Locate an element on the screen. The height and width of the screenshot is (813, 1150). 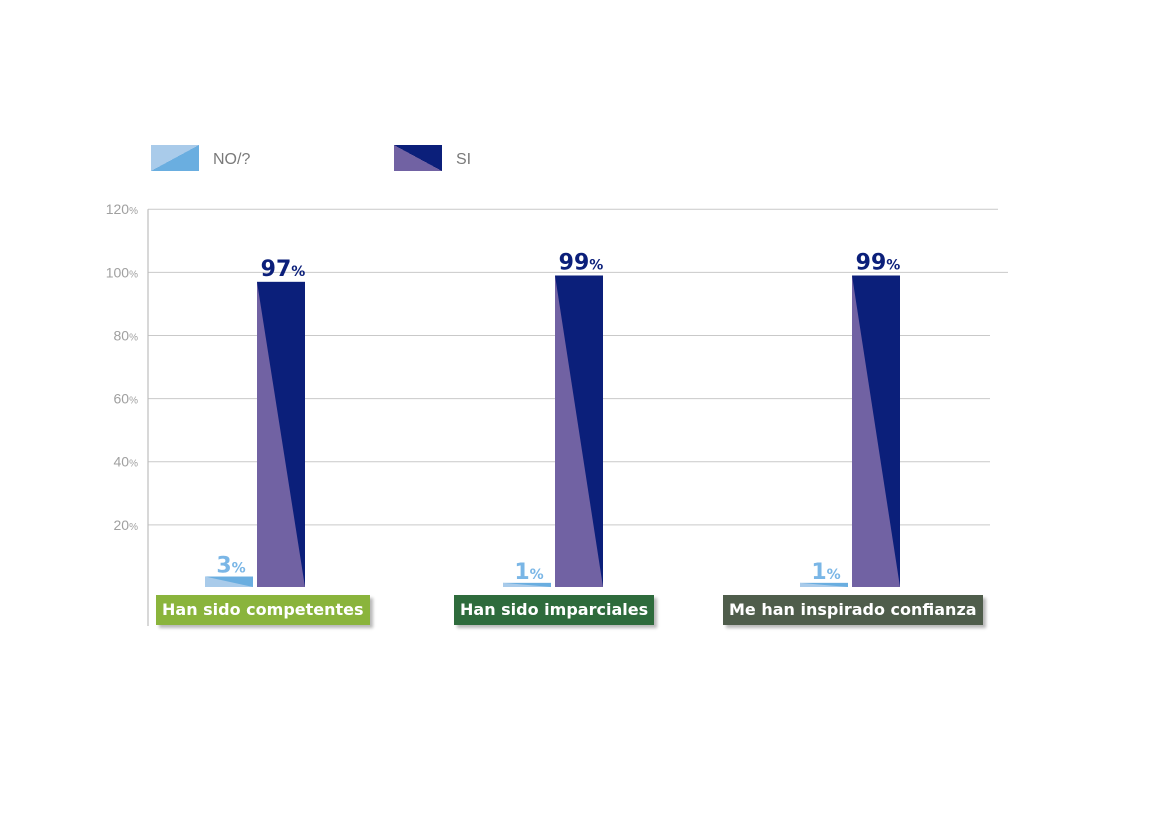
legend-label-si: SI is located at coordinates (463, 159).